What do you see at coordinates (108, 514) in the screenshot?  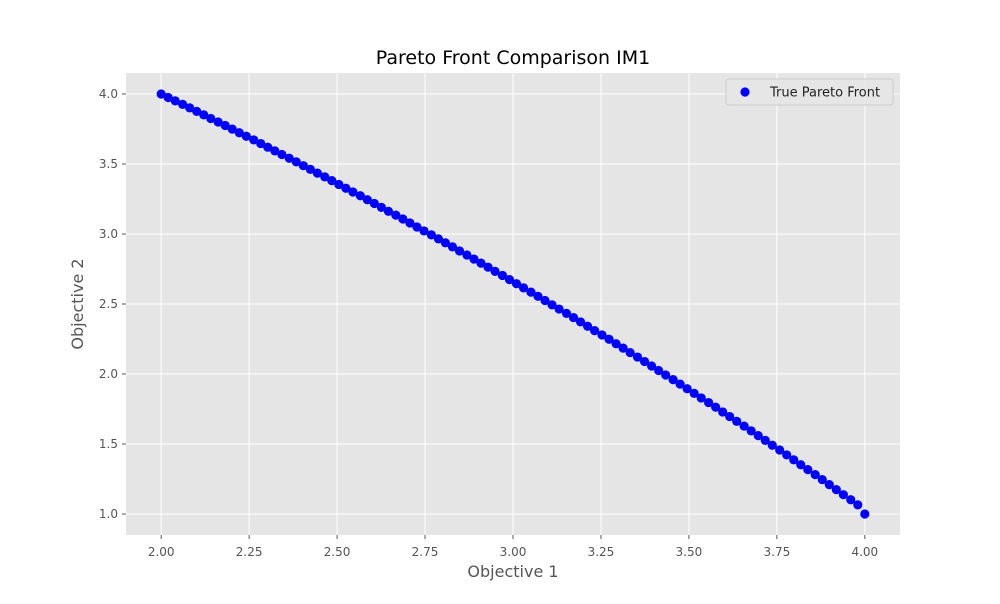 I see `y-tick-label: 1.0` at bounding box center [108, 514].